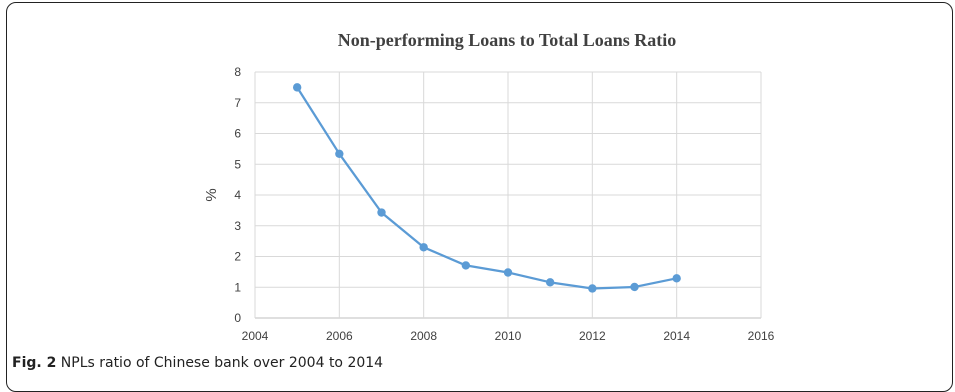 The height and width of the screenshot is (392, 955). I want to click on y-tick-label: 7, so click(237, 103).